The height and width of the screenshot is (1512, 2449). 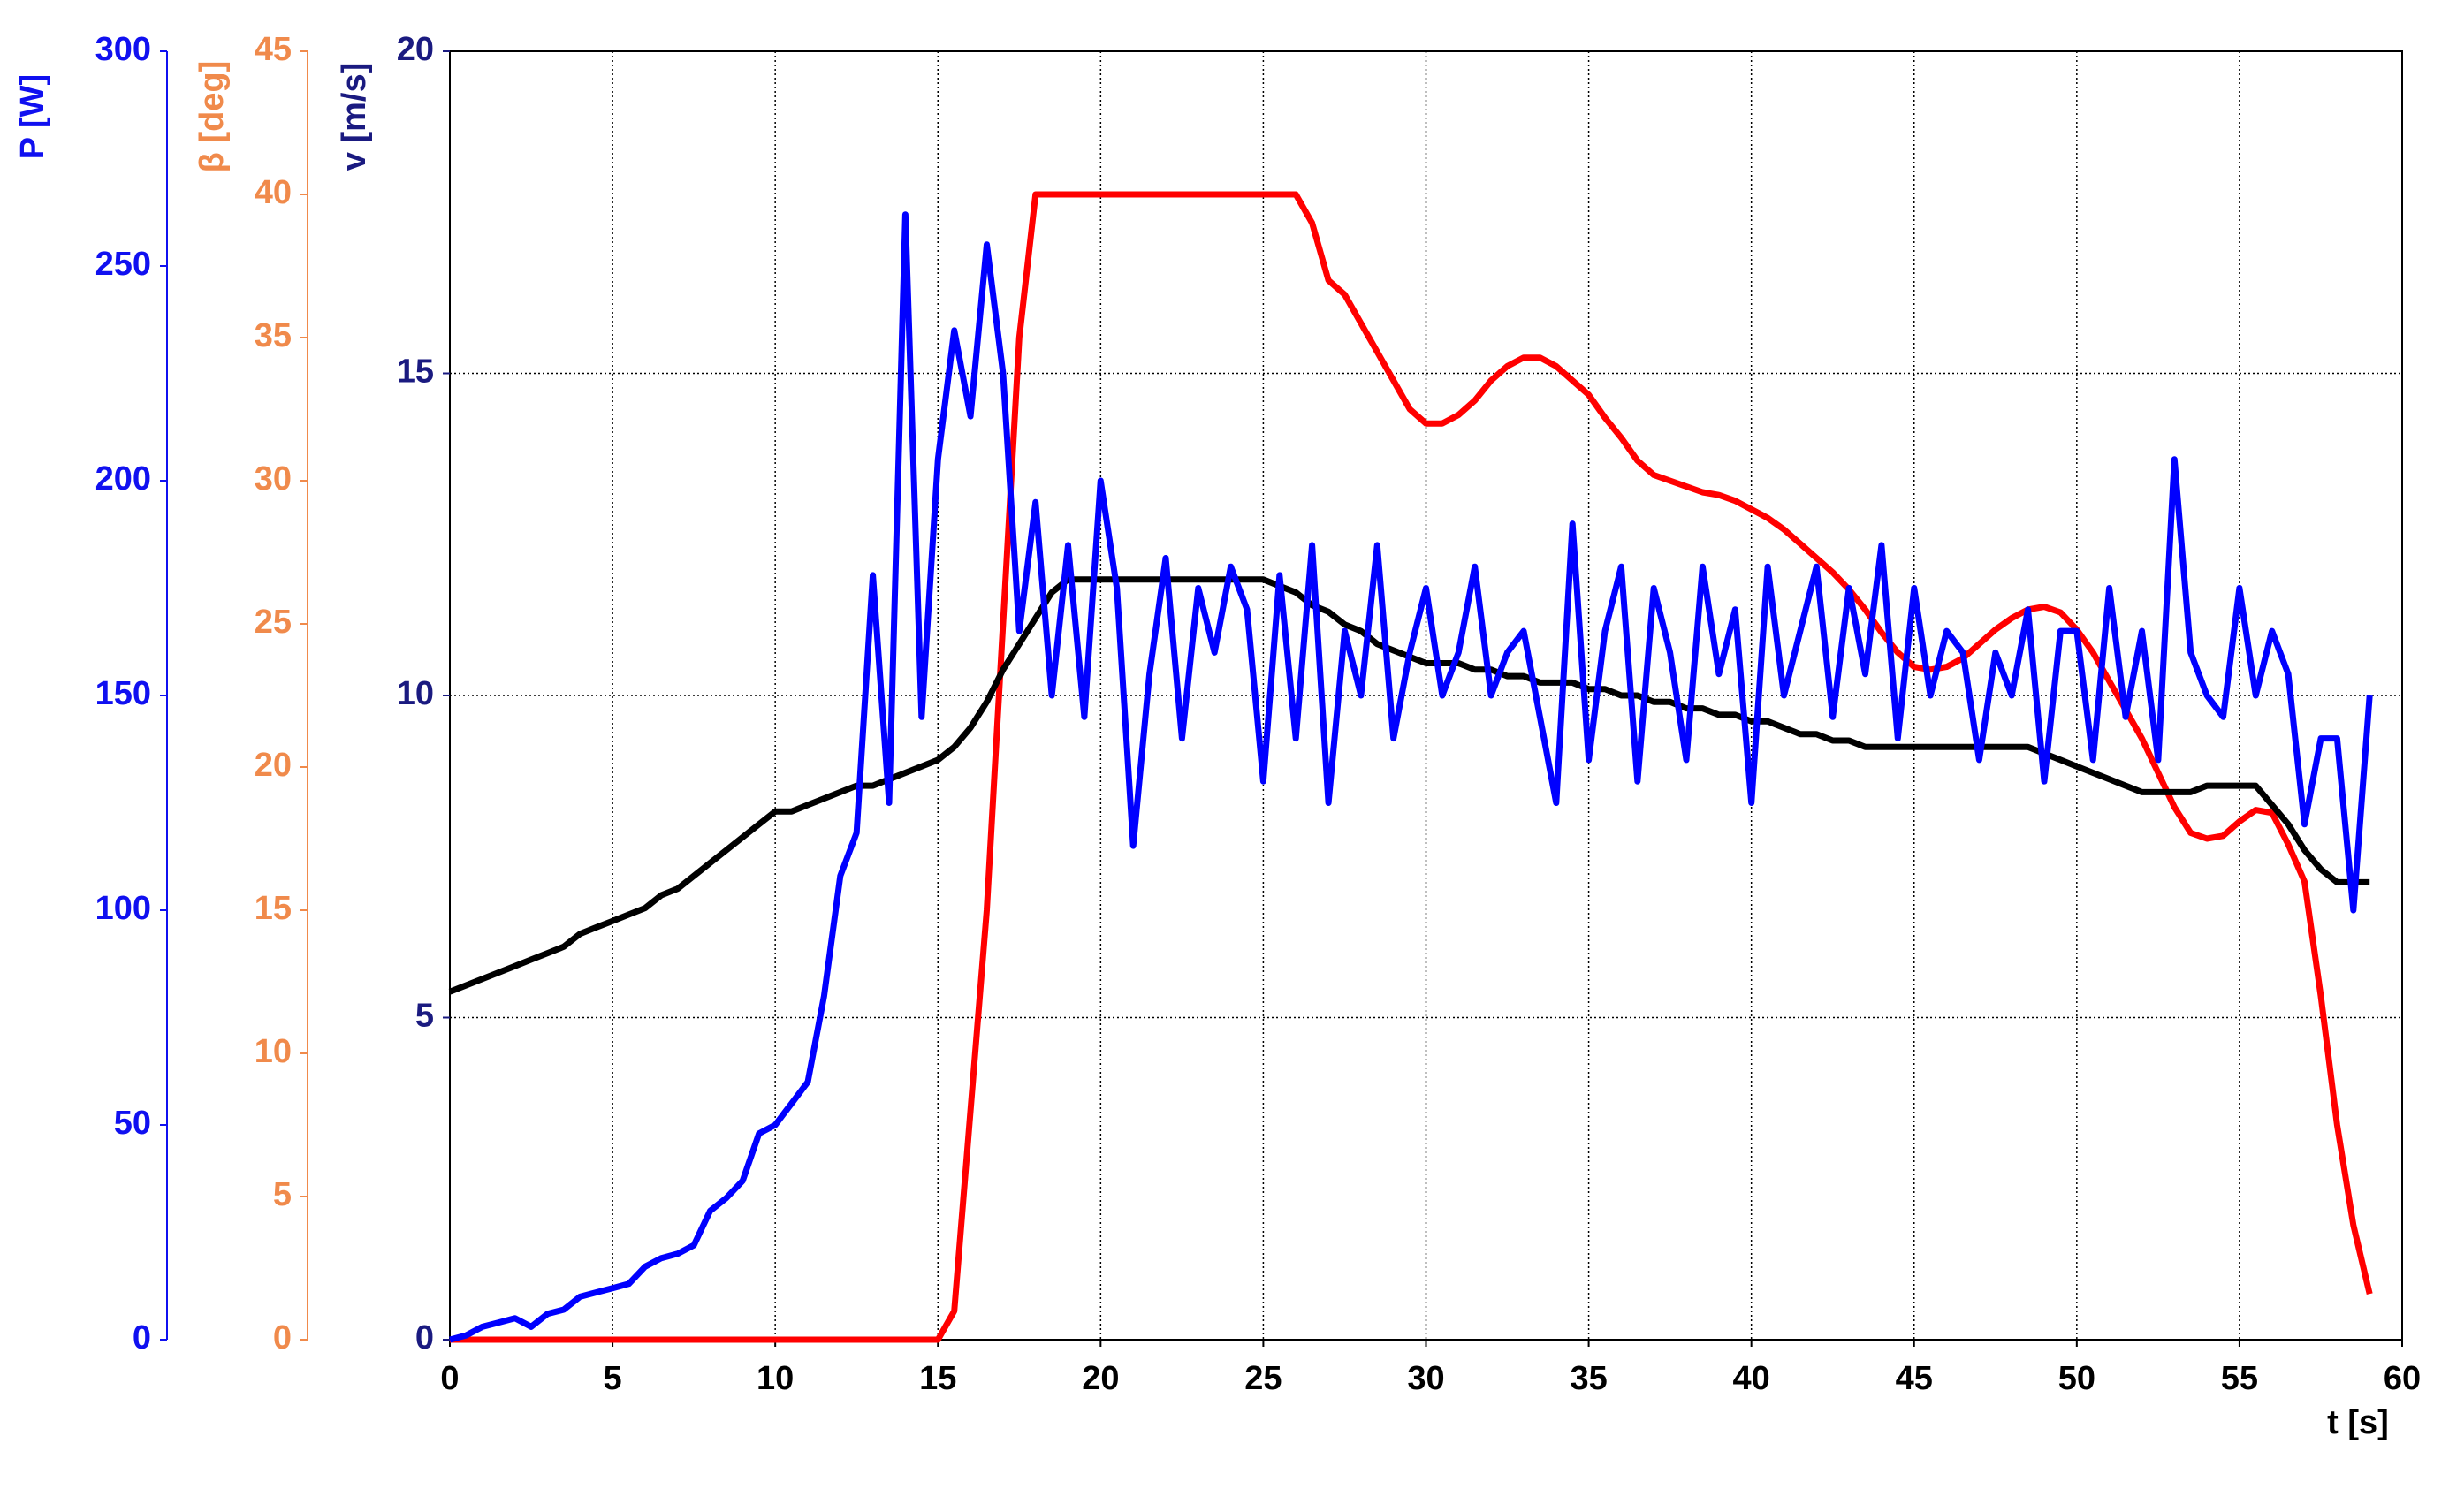 What do you see at coordinates (273, 622) in the screenshot?
I see `y-tick-label: 25` at bounding box center [273, 622].